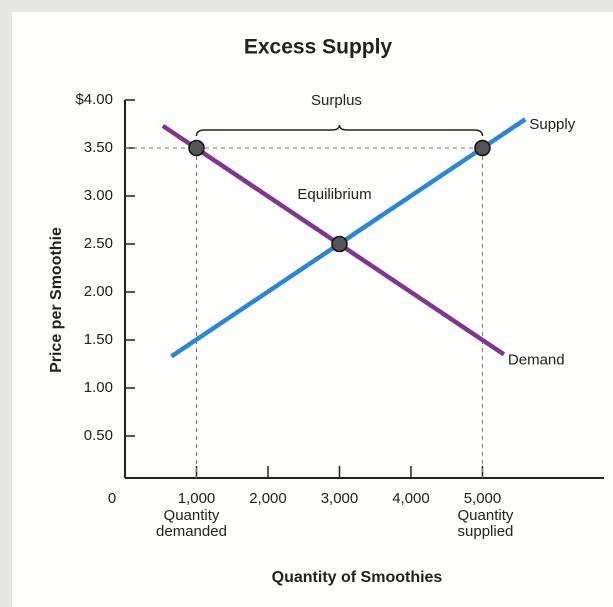 The height and width of the screenshot is (607, 613). I want to click on x-tick-label: 4,000, so click(411, 498).